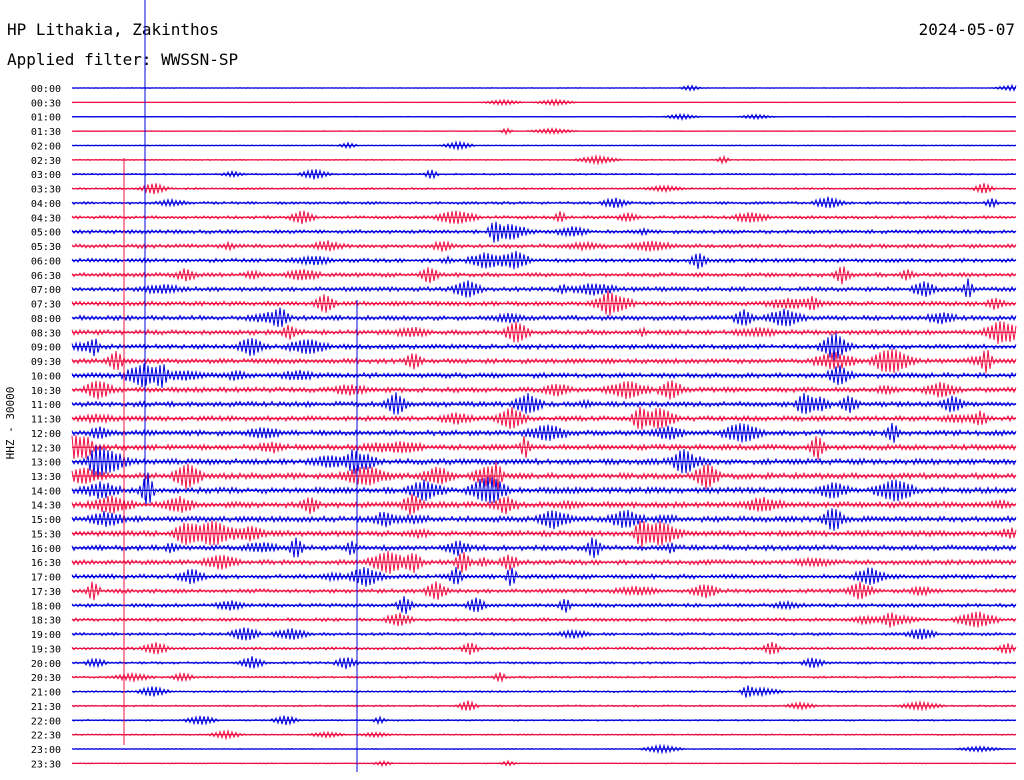  Describe the element at coordinates (46, 405) in the screenshot. I see `tick-label: 11:00` at that location.